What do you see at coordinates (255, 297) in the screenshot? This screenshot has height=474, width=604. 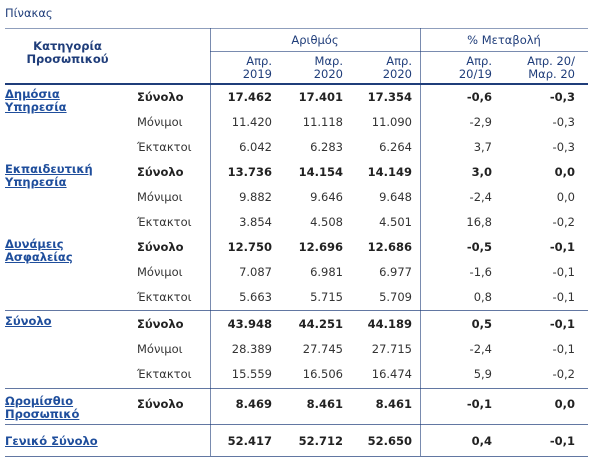 I see `cell: 5.663` at bounding box center [255, 297].